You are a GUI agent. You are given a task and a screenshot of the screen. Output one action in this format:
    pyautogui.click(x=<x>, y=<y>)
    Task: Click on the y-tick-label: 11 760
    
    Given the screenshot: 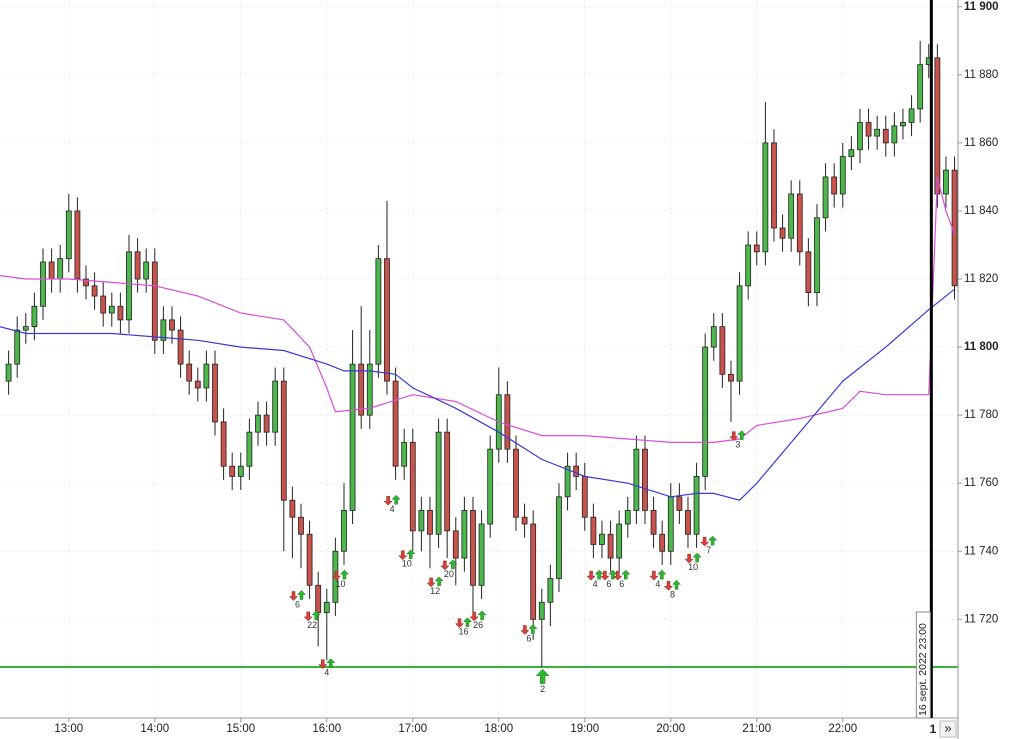 What is the action you would take?
    pyautogui.click(x=981, y=483)
    